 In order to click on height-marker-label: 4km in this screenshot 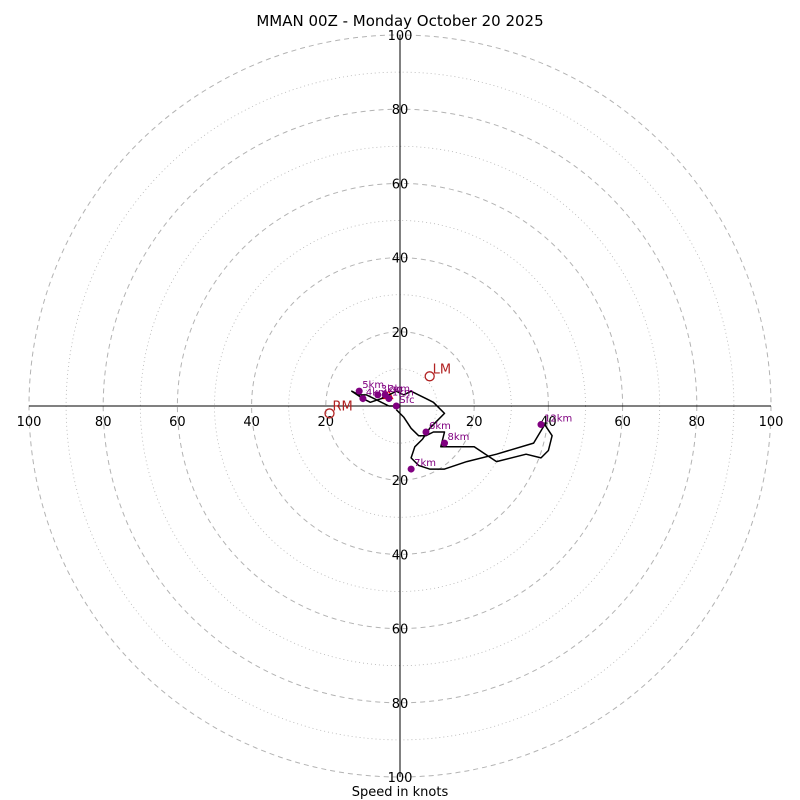, I will do `click(377, 393)`.